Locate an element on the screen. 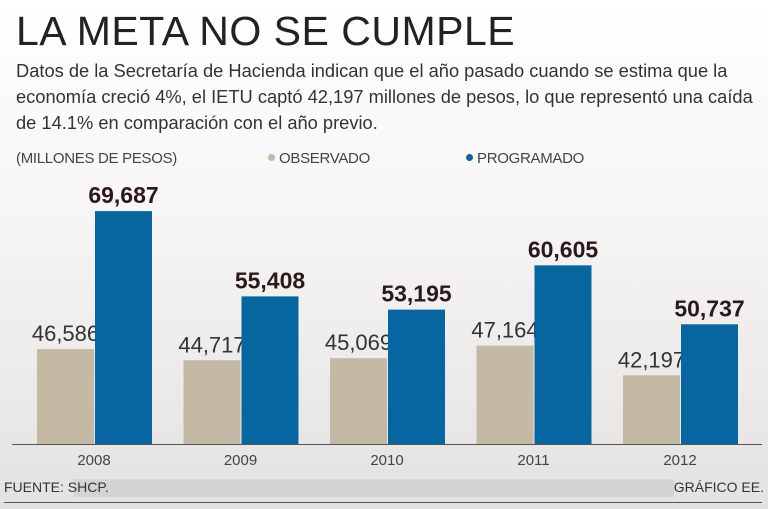 The height and width of the screenshot is (509, 768). data-label: 42,197 is located at coordinates (651, 359).